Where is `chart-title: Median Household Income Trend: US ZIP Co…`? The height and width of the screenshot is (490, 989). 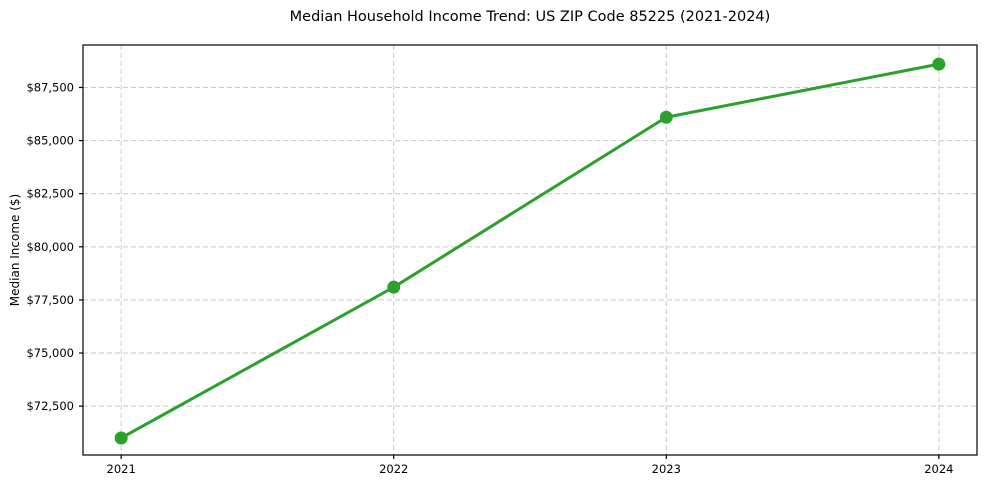 chart-title: Median Household Income Trend: US ZIP Co… is located at coordinates (530, 17).